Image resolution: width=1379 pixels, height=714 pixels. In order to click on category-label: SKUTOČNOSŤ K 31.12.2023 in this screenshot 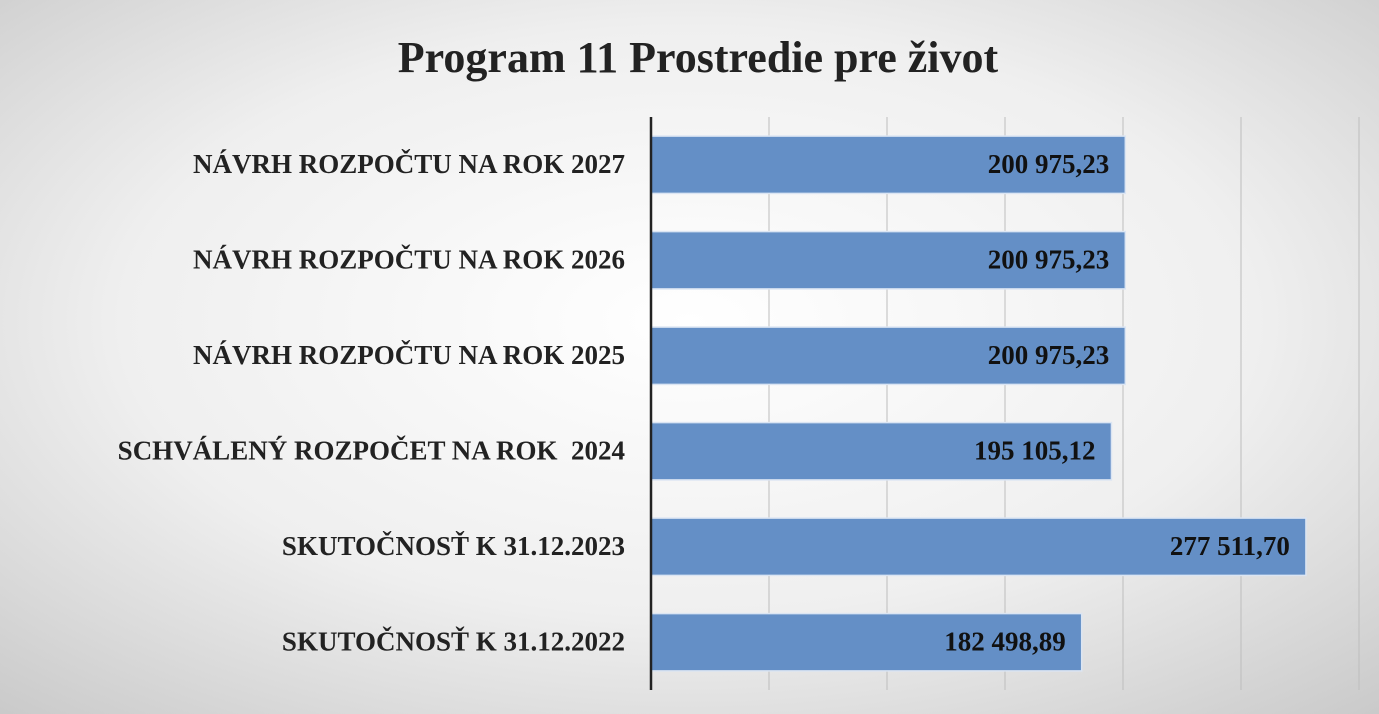, I will do `click(453, 546)`.